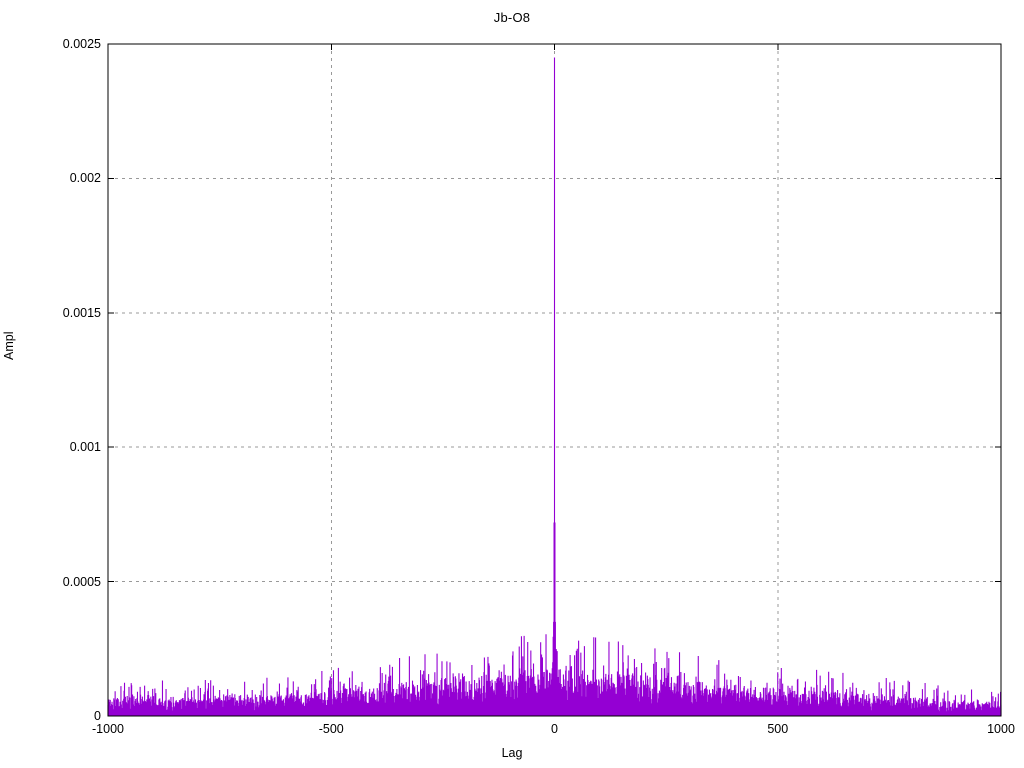 This screenshot has height=768, width=1024. Describe the element at coordinates (512, 17) in the screenshot. I see `chart-title: Jb-O8` at that location.